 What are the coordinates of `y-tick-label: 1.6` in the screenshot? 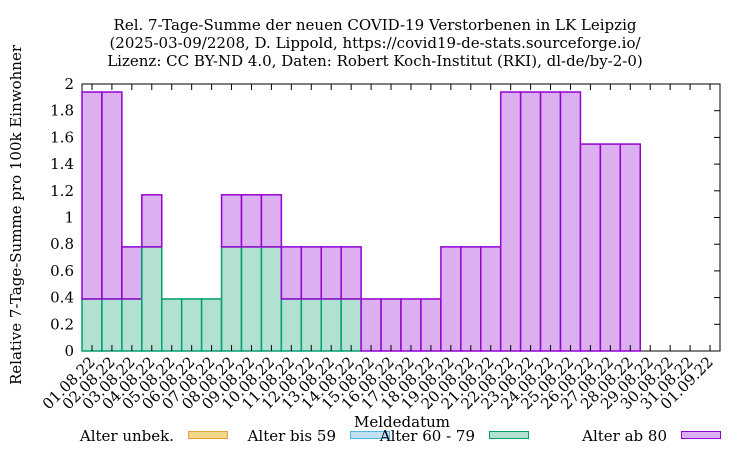 It's located at (62, 137).